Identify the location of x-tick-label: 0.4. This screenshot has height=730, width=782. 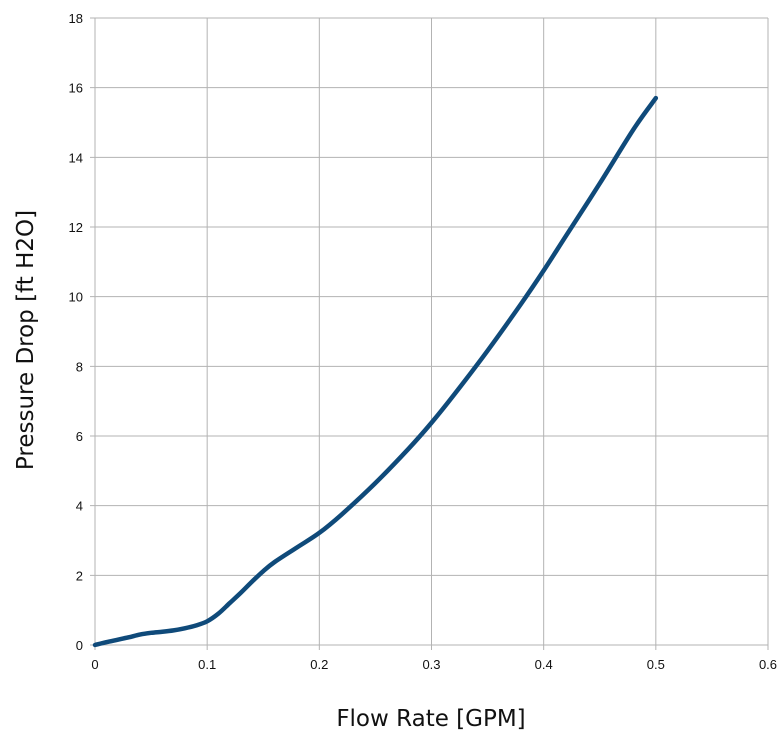
(544, 664).